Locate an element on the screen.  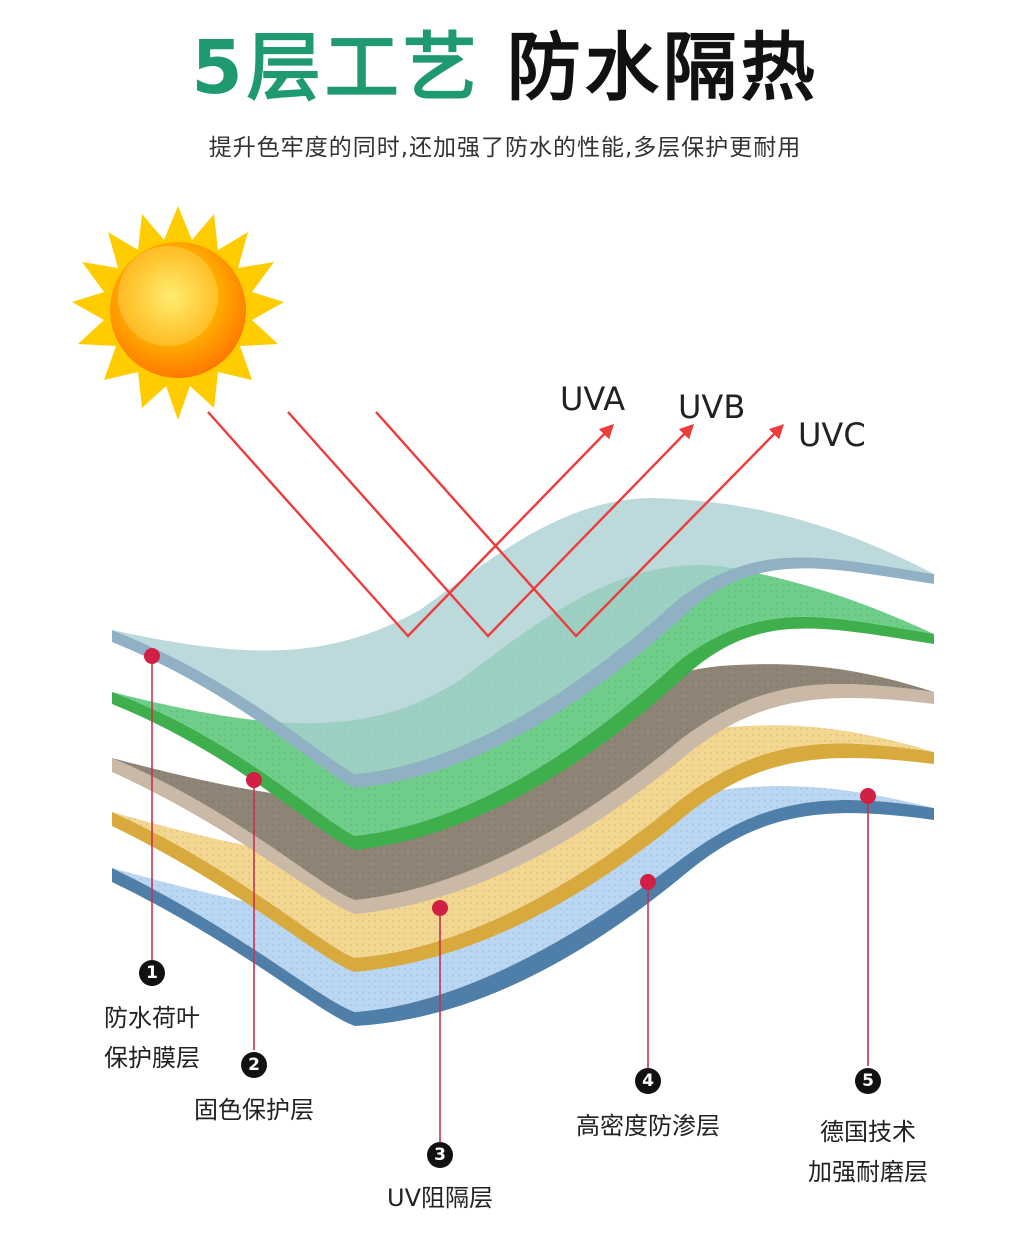
layer-4-label: 高密度防渗层 is located at coordinates (648, 1126).